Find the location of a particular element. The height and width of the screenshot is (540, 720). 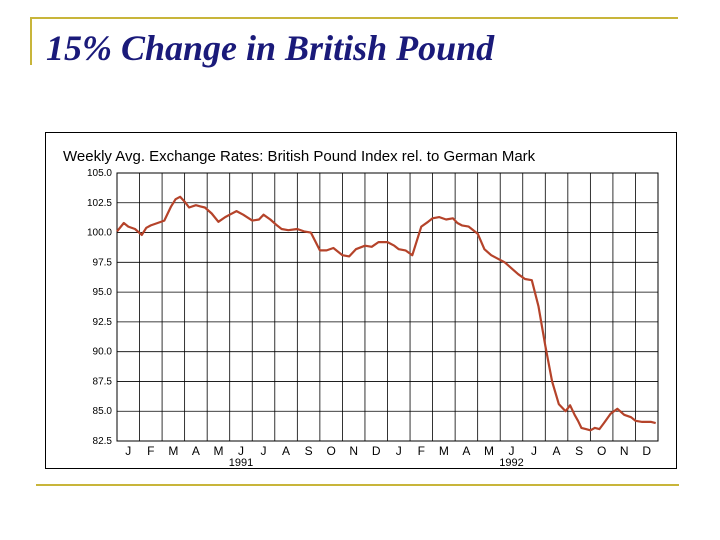

y-tick-label: 92.5 is located at coordinates (103, 322).